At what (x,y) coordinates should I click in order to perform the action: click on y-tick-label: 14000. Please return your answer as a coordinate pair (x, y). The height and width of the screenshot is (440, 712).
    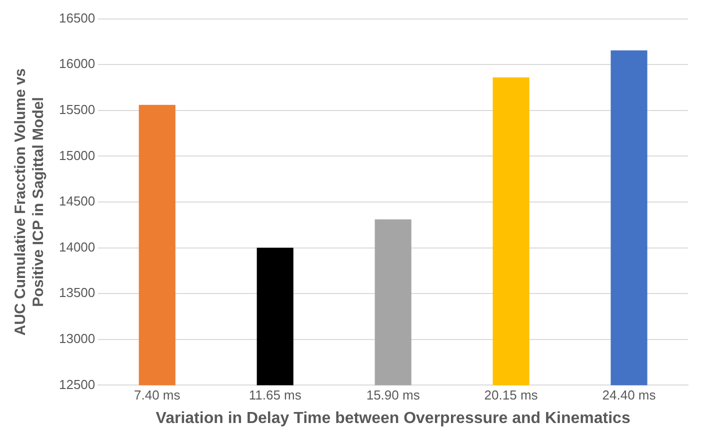
    Looking at the image, I should click on (77, 246).